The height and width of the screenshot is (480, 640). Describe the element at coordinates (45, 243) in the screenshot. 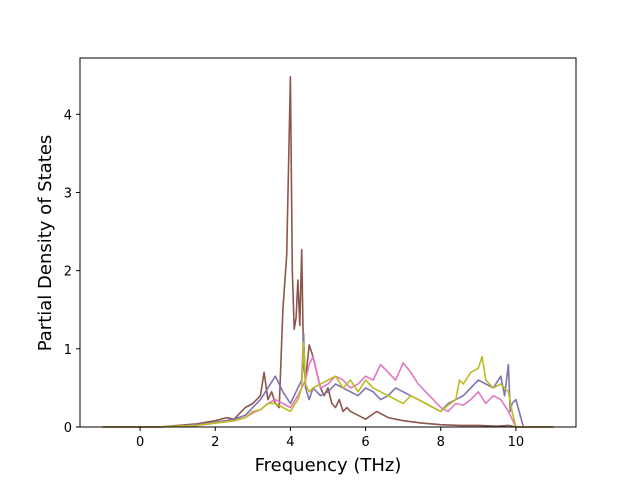

I see `y-axis-label: Partial Density of States` at that location.